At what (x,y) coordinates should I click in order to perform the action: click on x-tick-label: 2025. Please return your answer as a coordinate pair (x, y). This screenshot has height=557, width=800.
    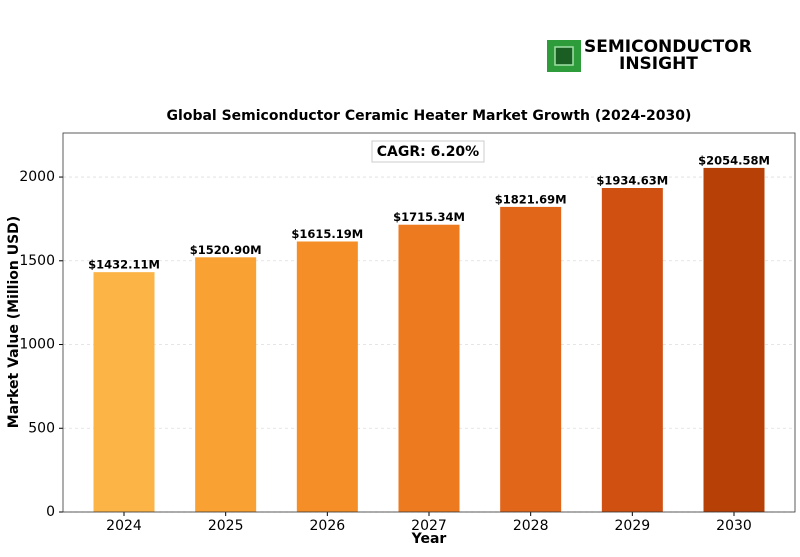
    Looking at the image, I should click on (226, 526).